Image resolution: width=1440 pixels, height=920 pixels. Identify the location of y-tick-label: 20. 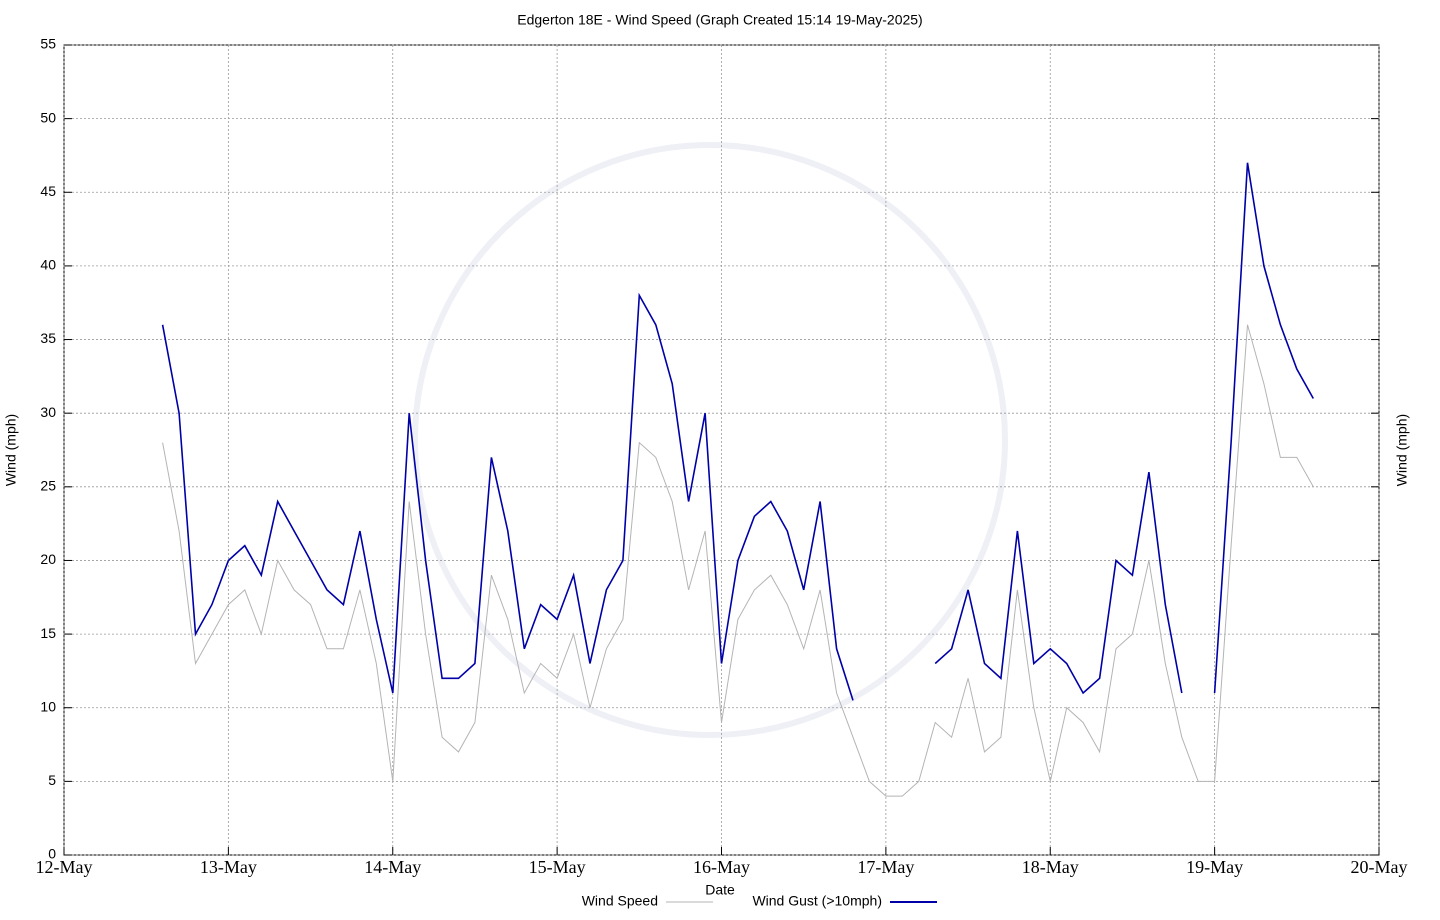
(48, 559).